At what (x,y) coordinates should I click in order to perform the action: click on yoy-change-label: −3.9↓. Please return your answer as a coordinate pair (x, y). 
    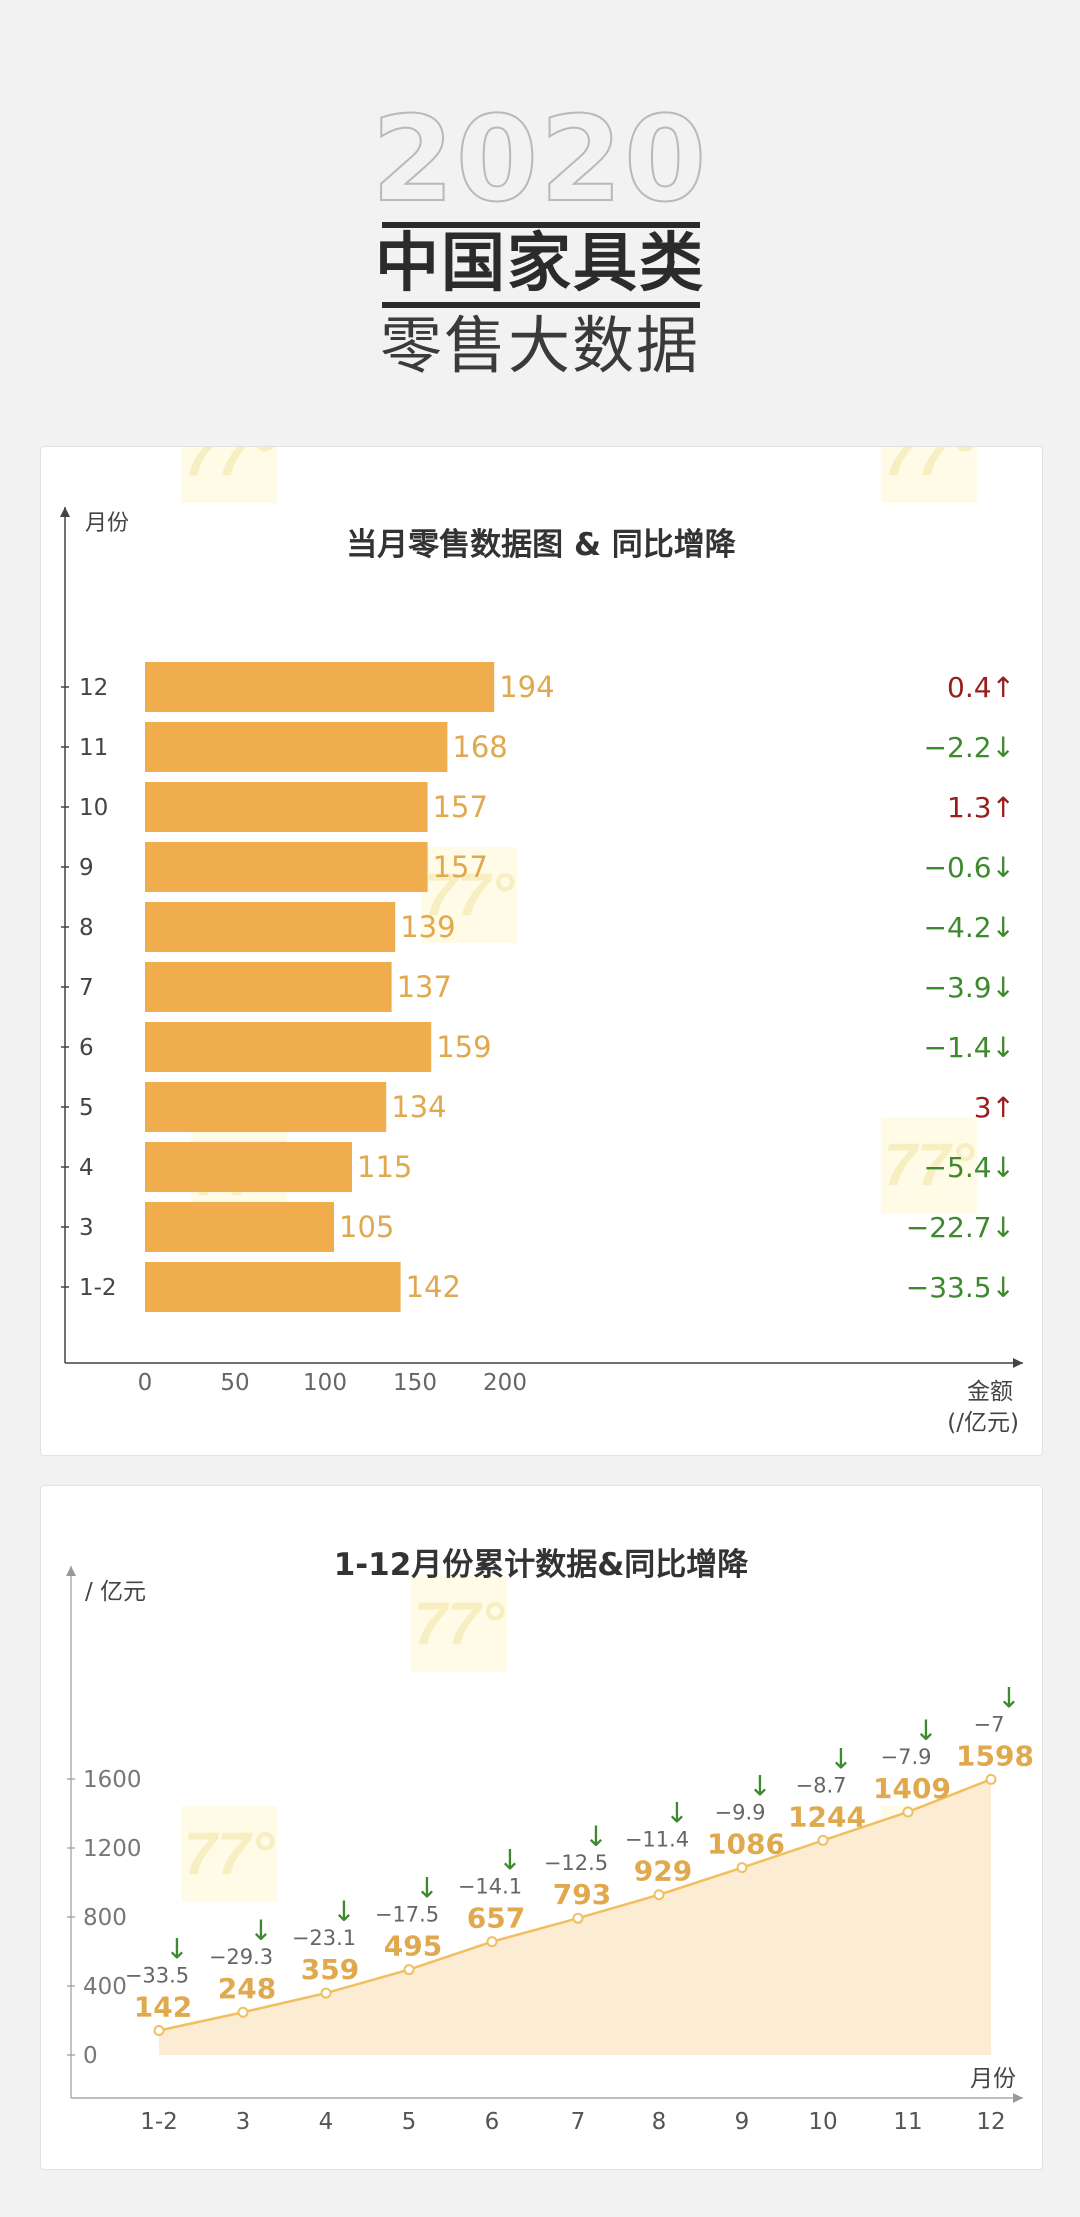
    Looking at the image, I should click on (969, 987).